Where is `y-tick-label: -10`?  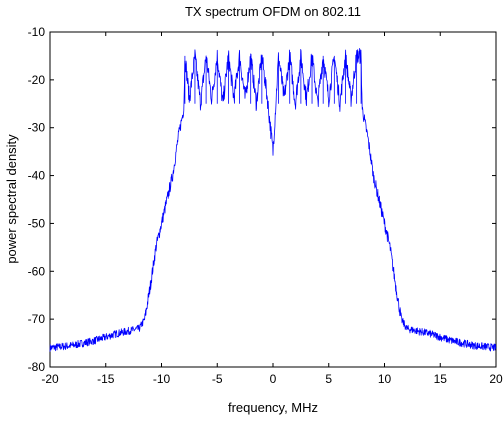 y-tick-label: -10 is located at coordinates (37, 32).